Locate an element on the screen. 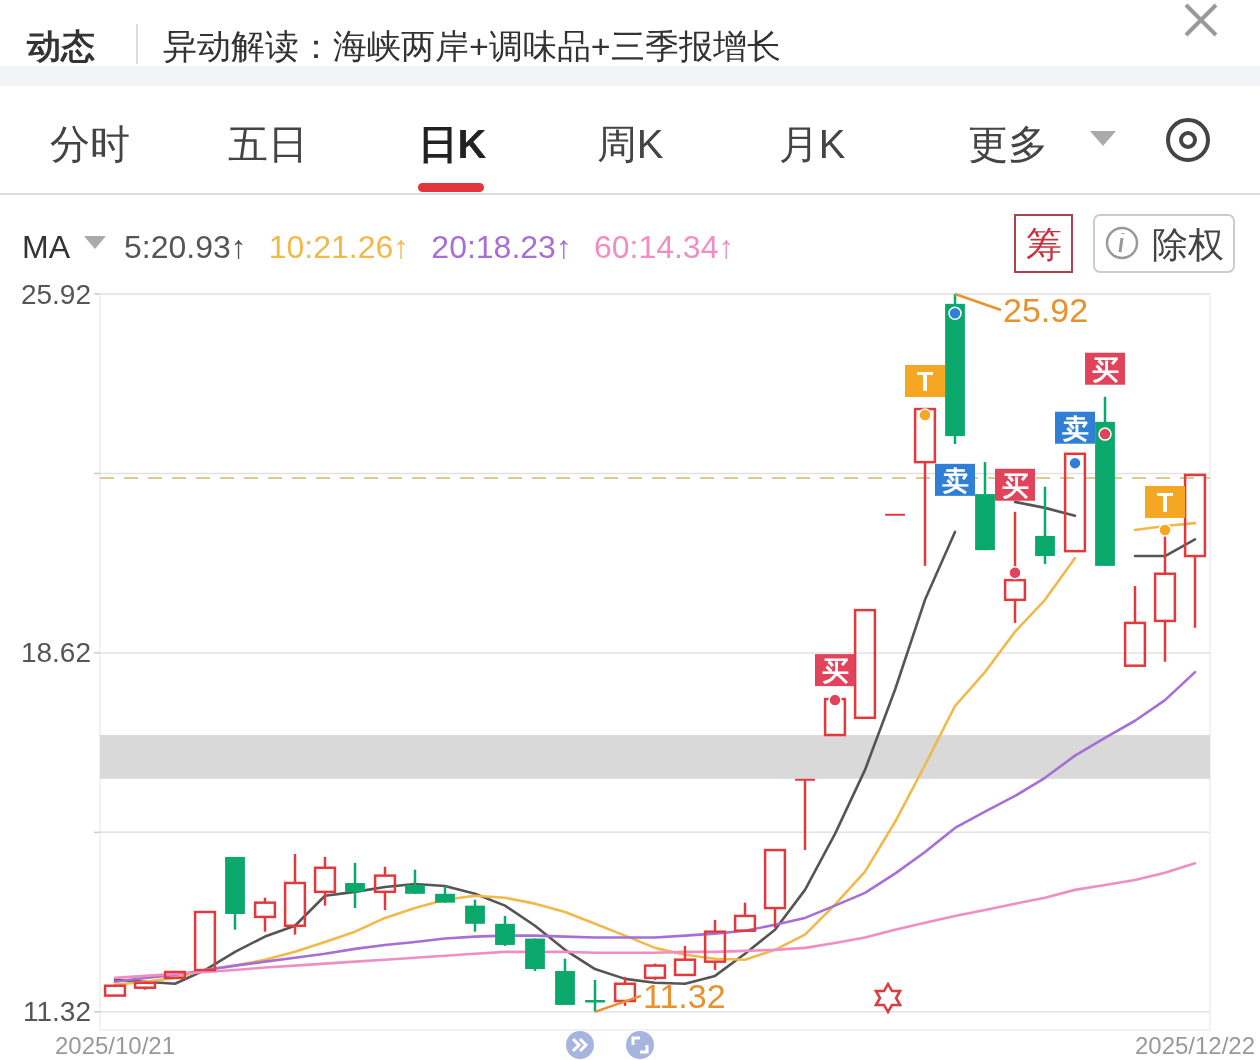 The width and height of the screenshot is (1260, 1060). legend-title: MA is located at coordinates (46, 247).